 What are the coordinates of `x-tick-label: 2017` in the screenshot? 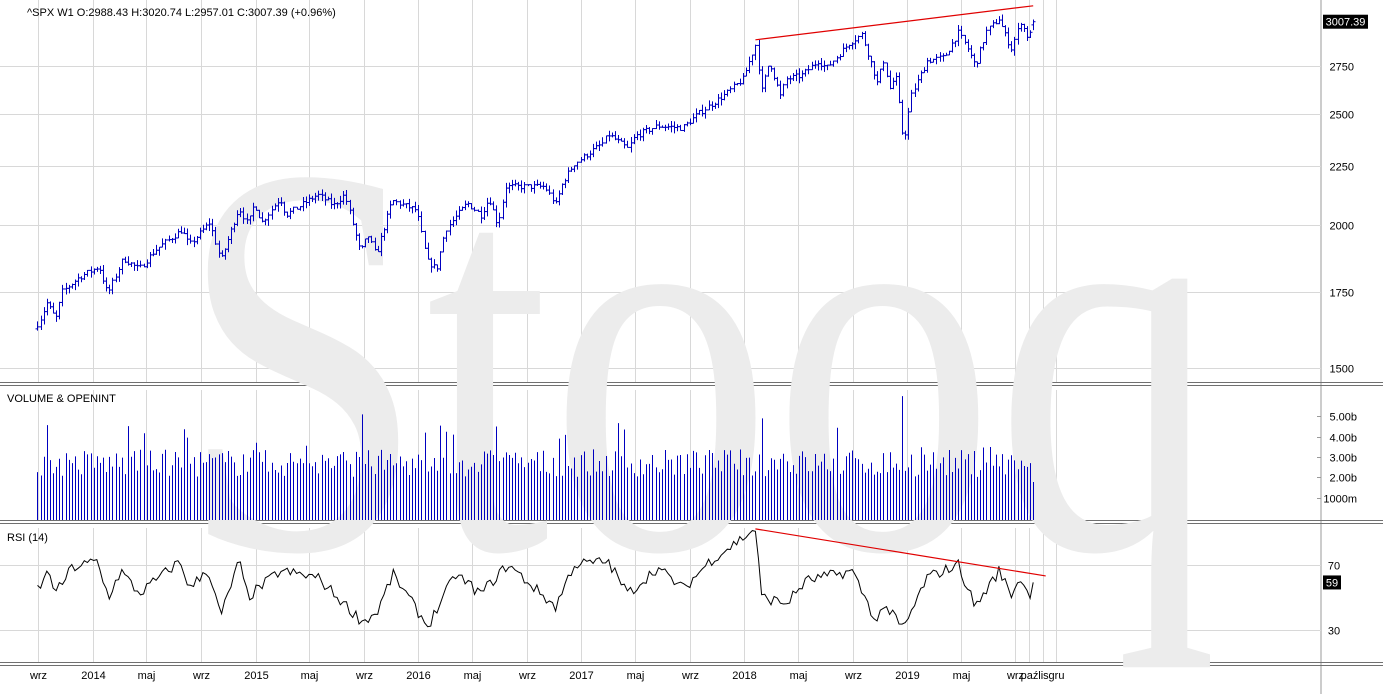 It's located at (581, 676).